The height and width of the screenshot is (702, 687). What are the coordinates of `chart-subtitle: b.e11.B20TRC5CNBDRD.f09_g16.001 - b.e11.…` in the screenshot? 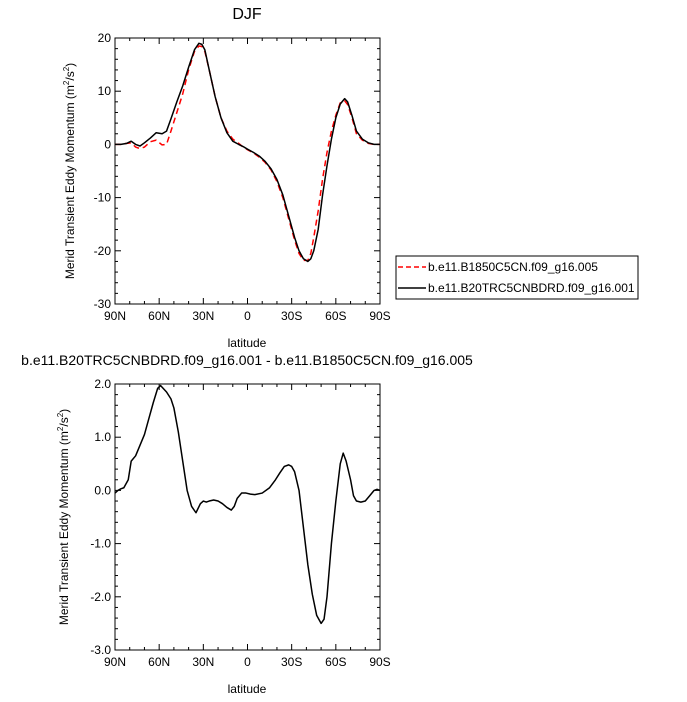 It's located at (247, 360).